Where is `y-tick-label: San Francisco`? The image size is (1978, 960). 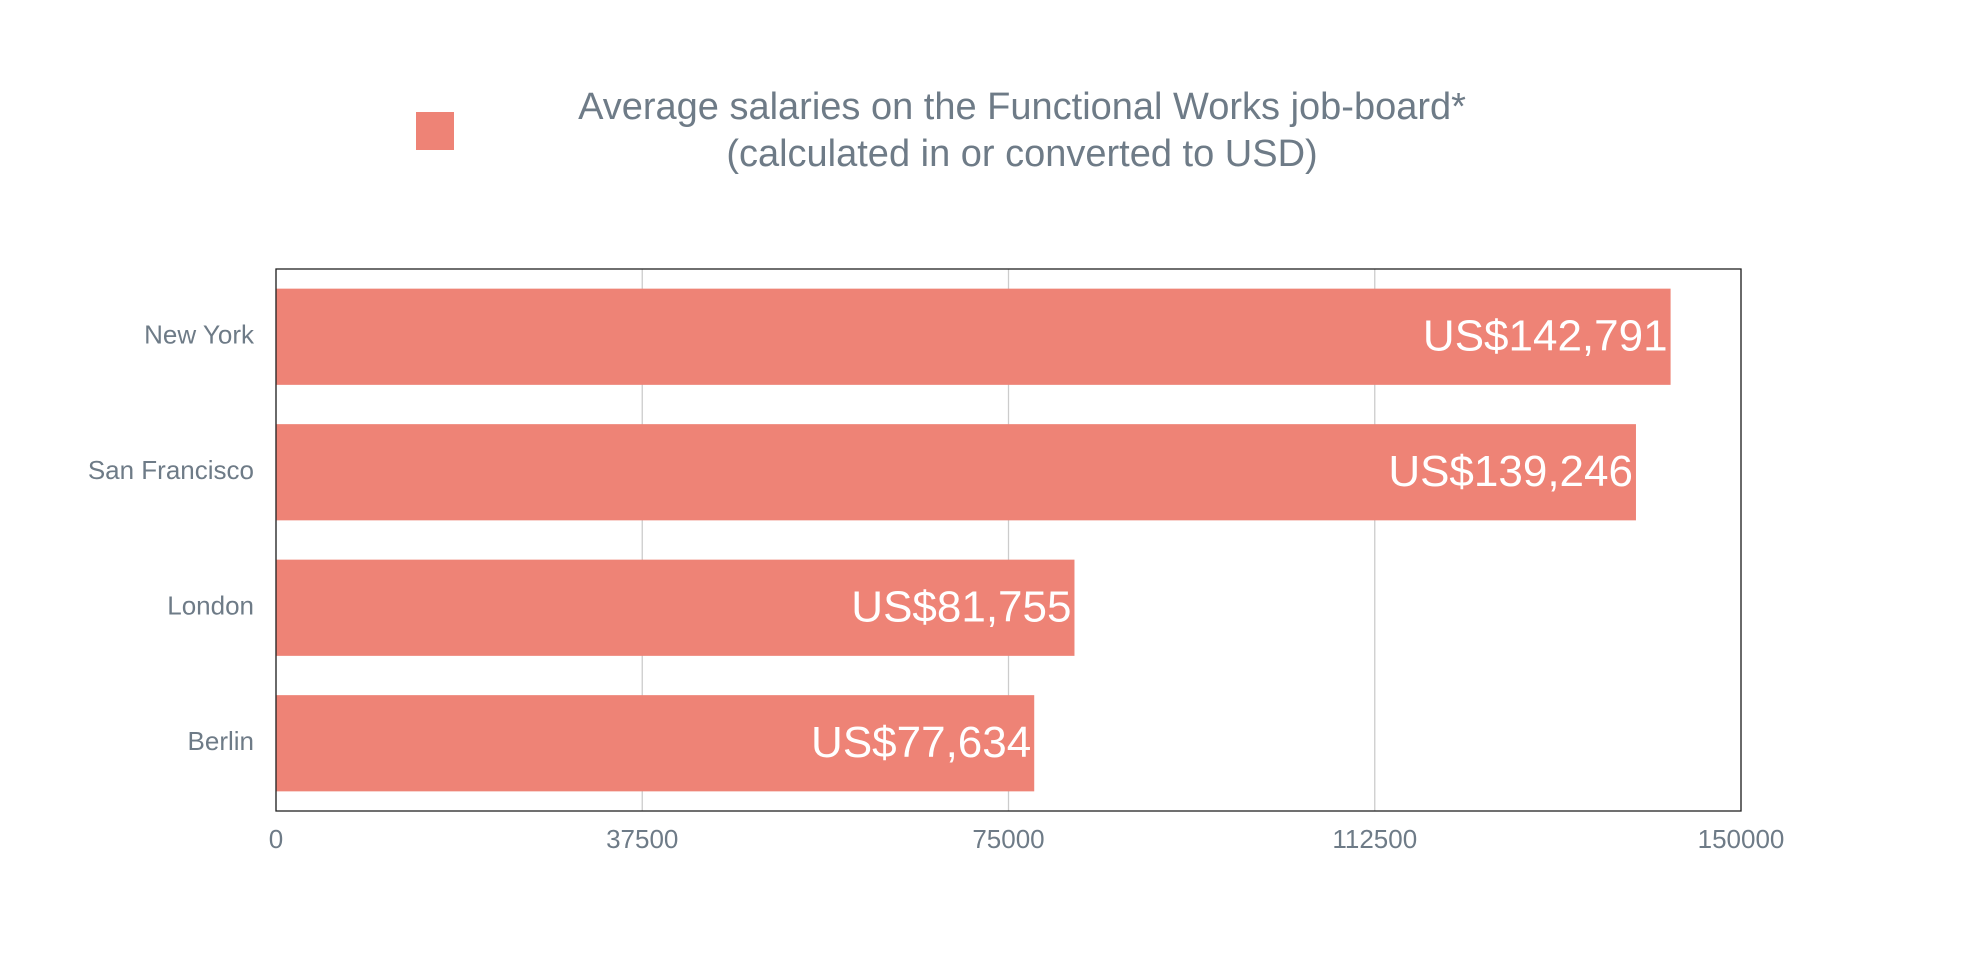 y-tick-label: San Francisco is located at coordinates (171, 470).